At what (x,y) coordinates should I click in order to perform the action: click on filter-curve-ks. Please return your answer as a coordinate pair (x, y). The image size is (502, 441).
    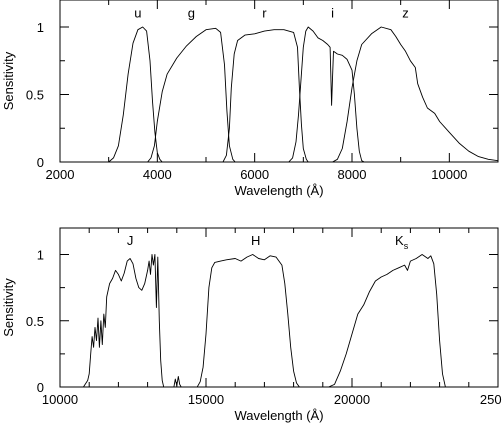
    Looking at the image, I should click on (387, 320).